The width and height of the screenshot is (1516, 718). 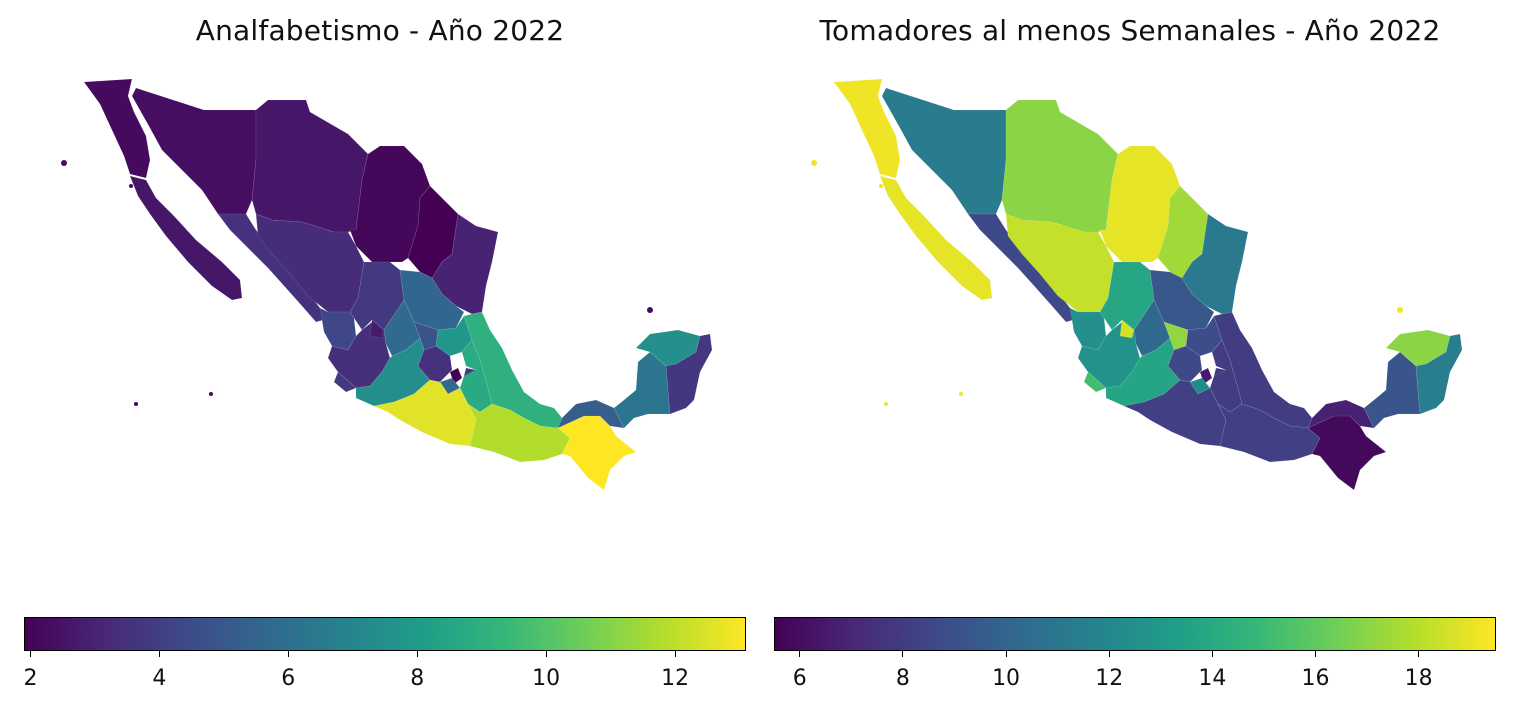 I want to click on colorbar-tick-label: 16, so click(x=1315, y=678).